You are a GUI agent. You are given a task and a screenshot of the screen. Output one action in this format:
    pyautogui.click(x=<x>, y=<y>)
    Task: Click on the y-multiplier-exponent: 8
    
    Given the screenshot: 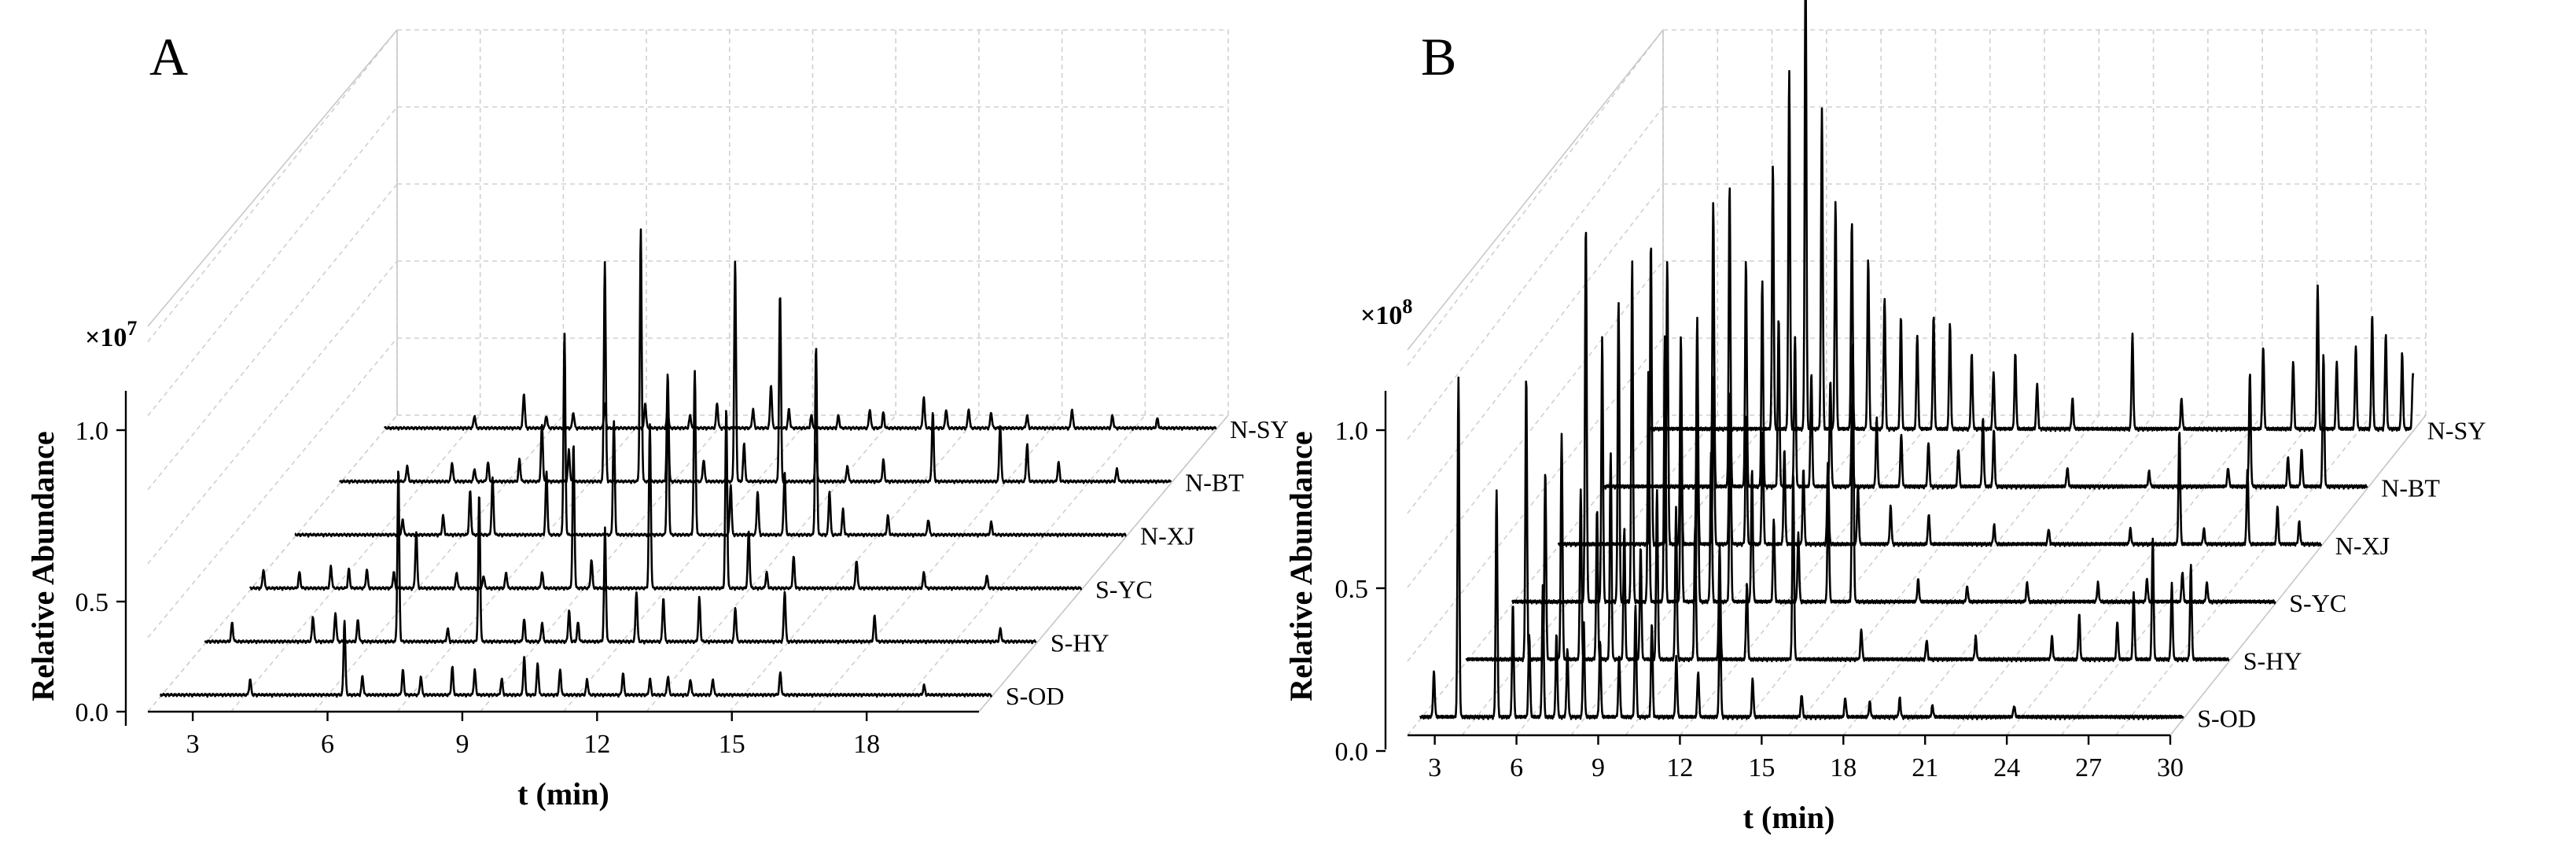 What is the action you would take?
    pyautogui.click(x=1407, y=306)
    